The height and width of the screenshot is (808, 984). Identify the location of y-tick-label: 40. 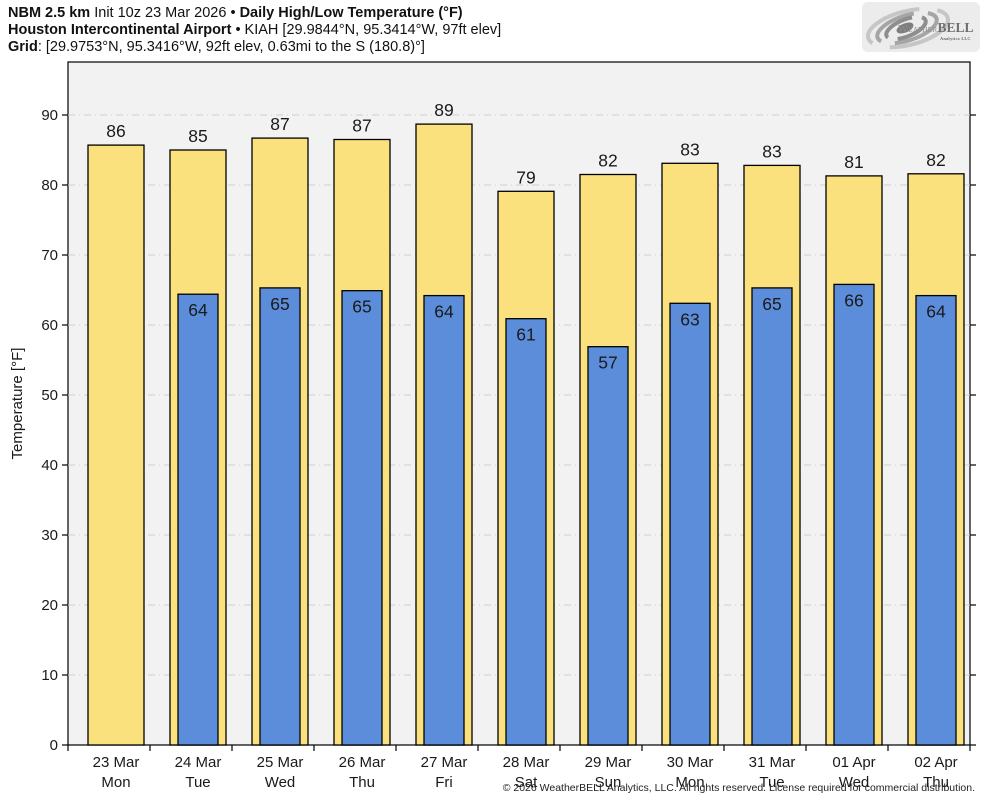
(49, 465).